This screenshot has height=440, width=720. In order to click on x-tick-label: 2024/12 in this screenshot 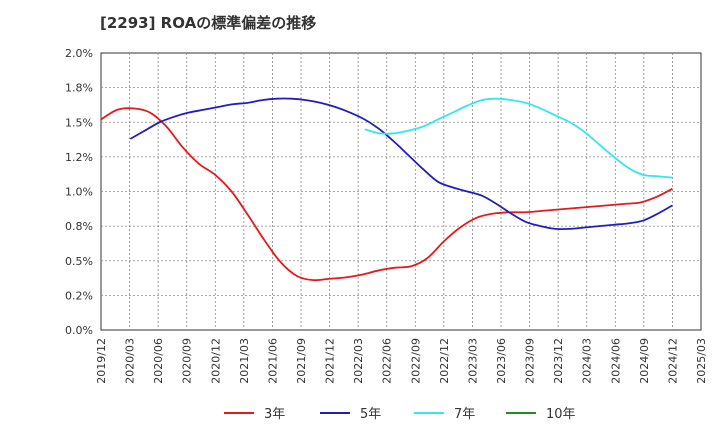, I will do `click(672, 361)`.